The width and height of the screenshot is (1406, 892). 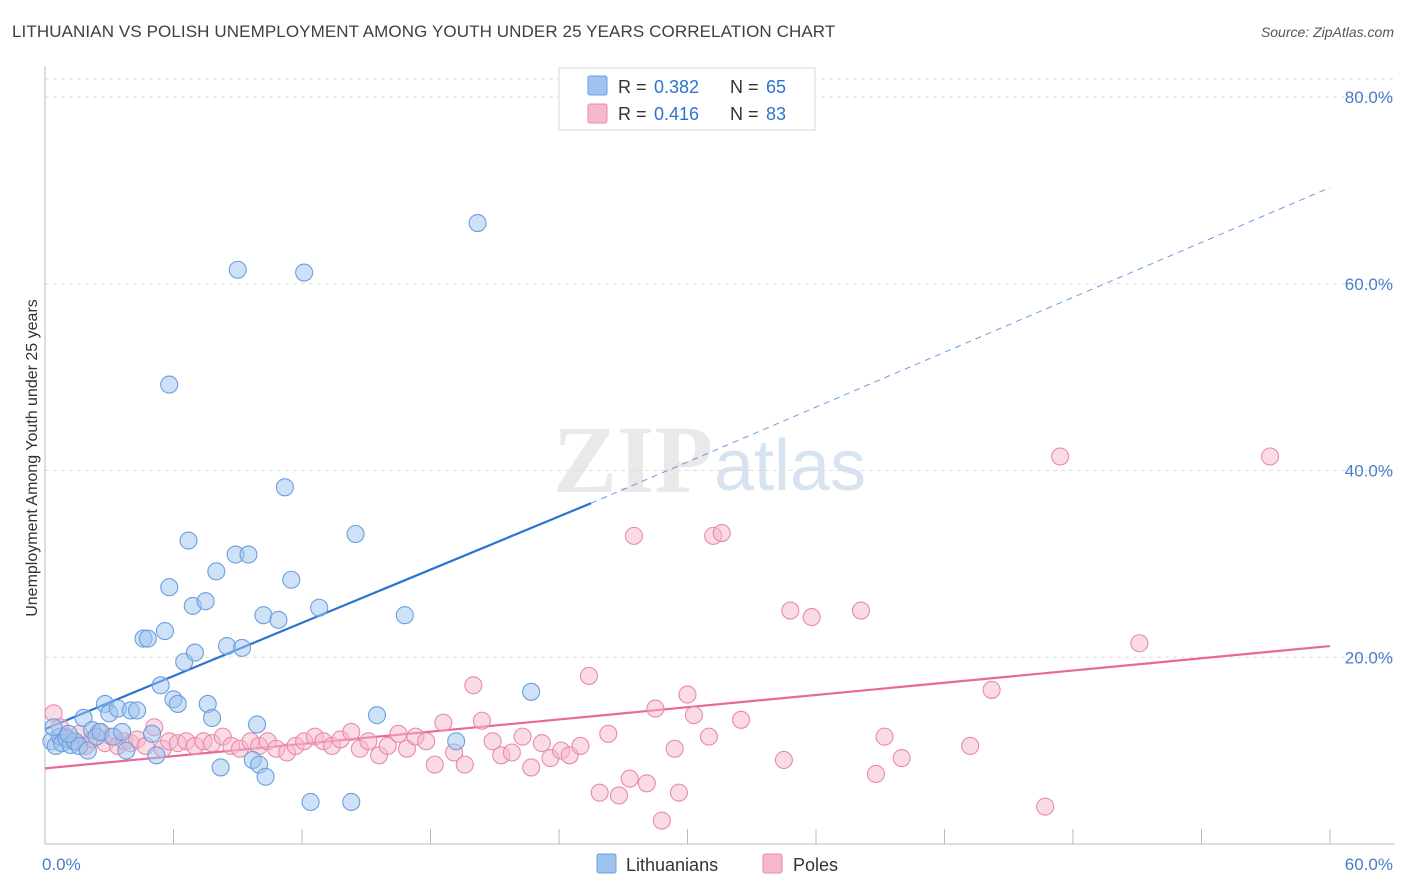 I want to click on legend-bottom-swatch-lithuanians, so click(x=606, y=863).